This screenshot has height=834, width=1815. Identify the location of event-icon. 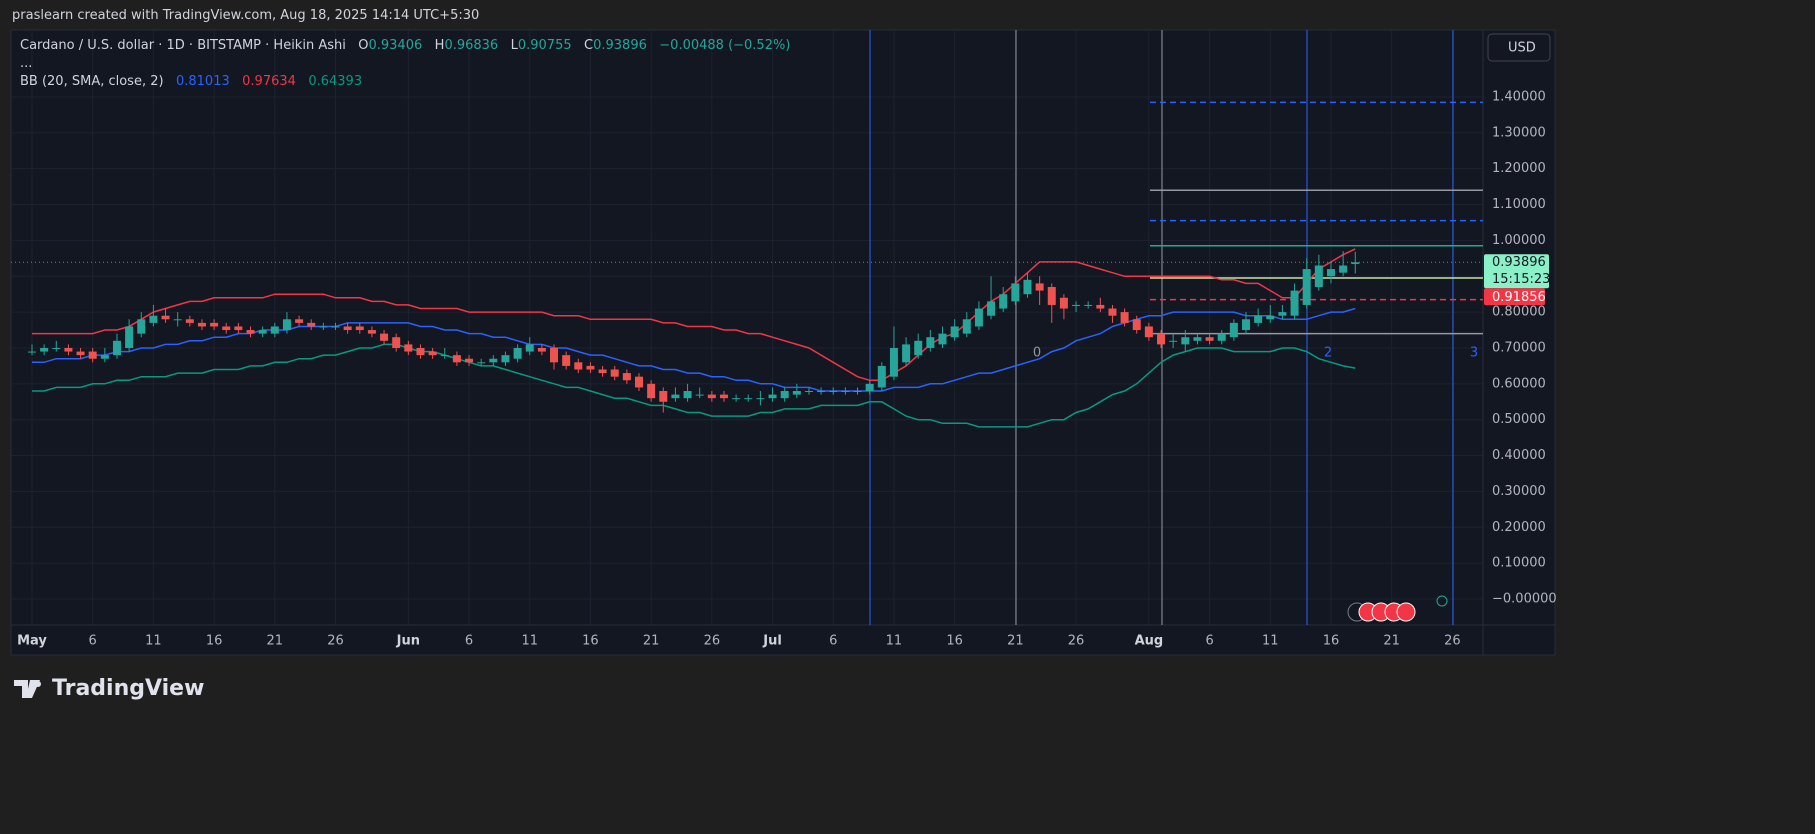
(1406, 612).